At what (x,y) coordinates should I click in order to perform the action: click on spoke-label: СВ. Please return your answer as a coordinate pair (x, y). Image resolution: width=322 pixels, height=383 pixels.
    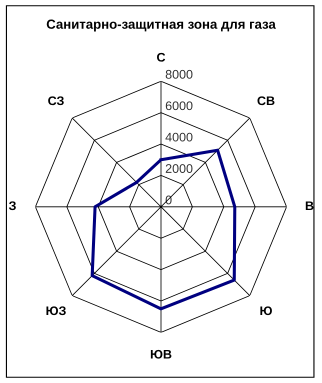
    Looking at the image, I should click on (265, 101).